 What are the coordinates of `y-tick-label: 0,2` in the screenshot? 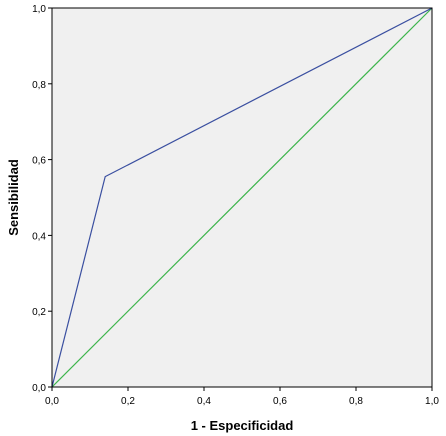 It's located at (39, 312).